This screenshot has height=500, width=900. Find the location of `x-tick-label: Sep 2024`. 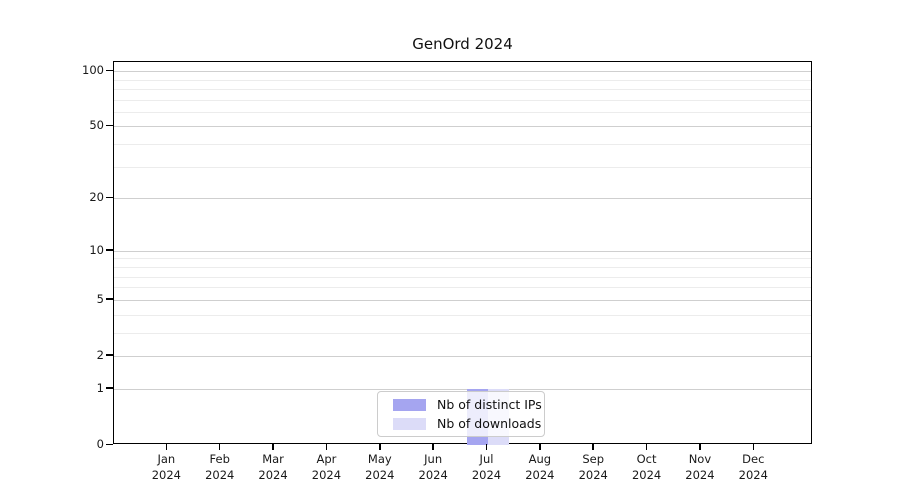

x-tick-label: Sep 2024 is located at coordinates (593, 467).